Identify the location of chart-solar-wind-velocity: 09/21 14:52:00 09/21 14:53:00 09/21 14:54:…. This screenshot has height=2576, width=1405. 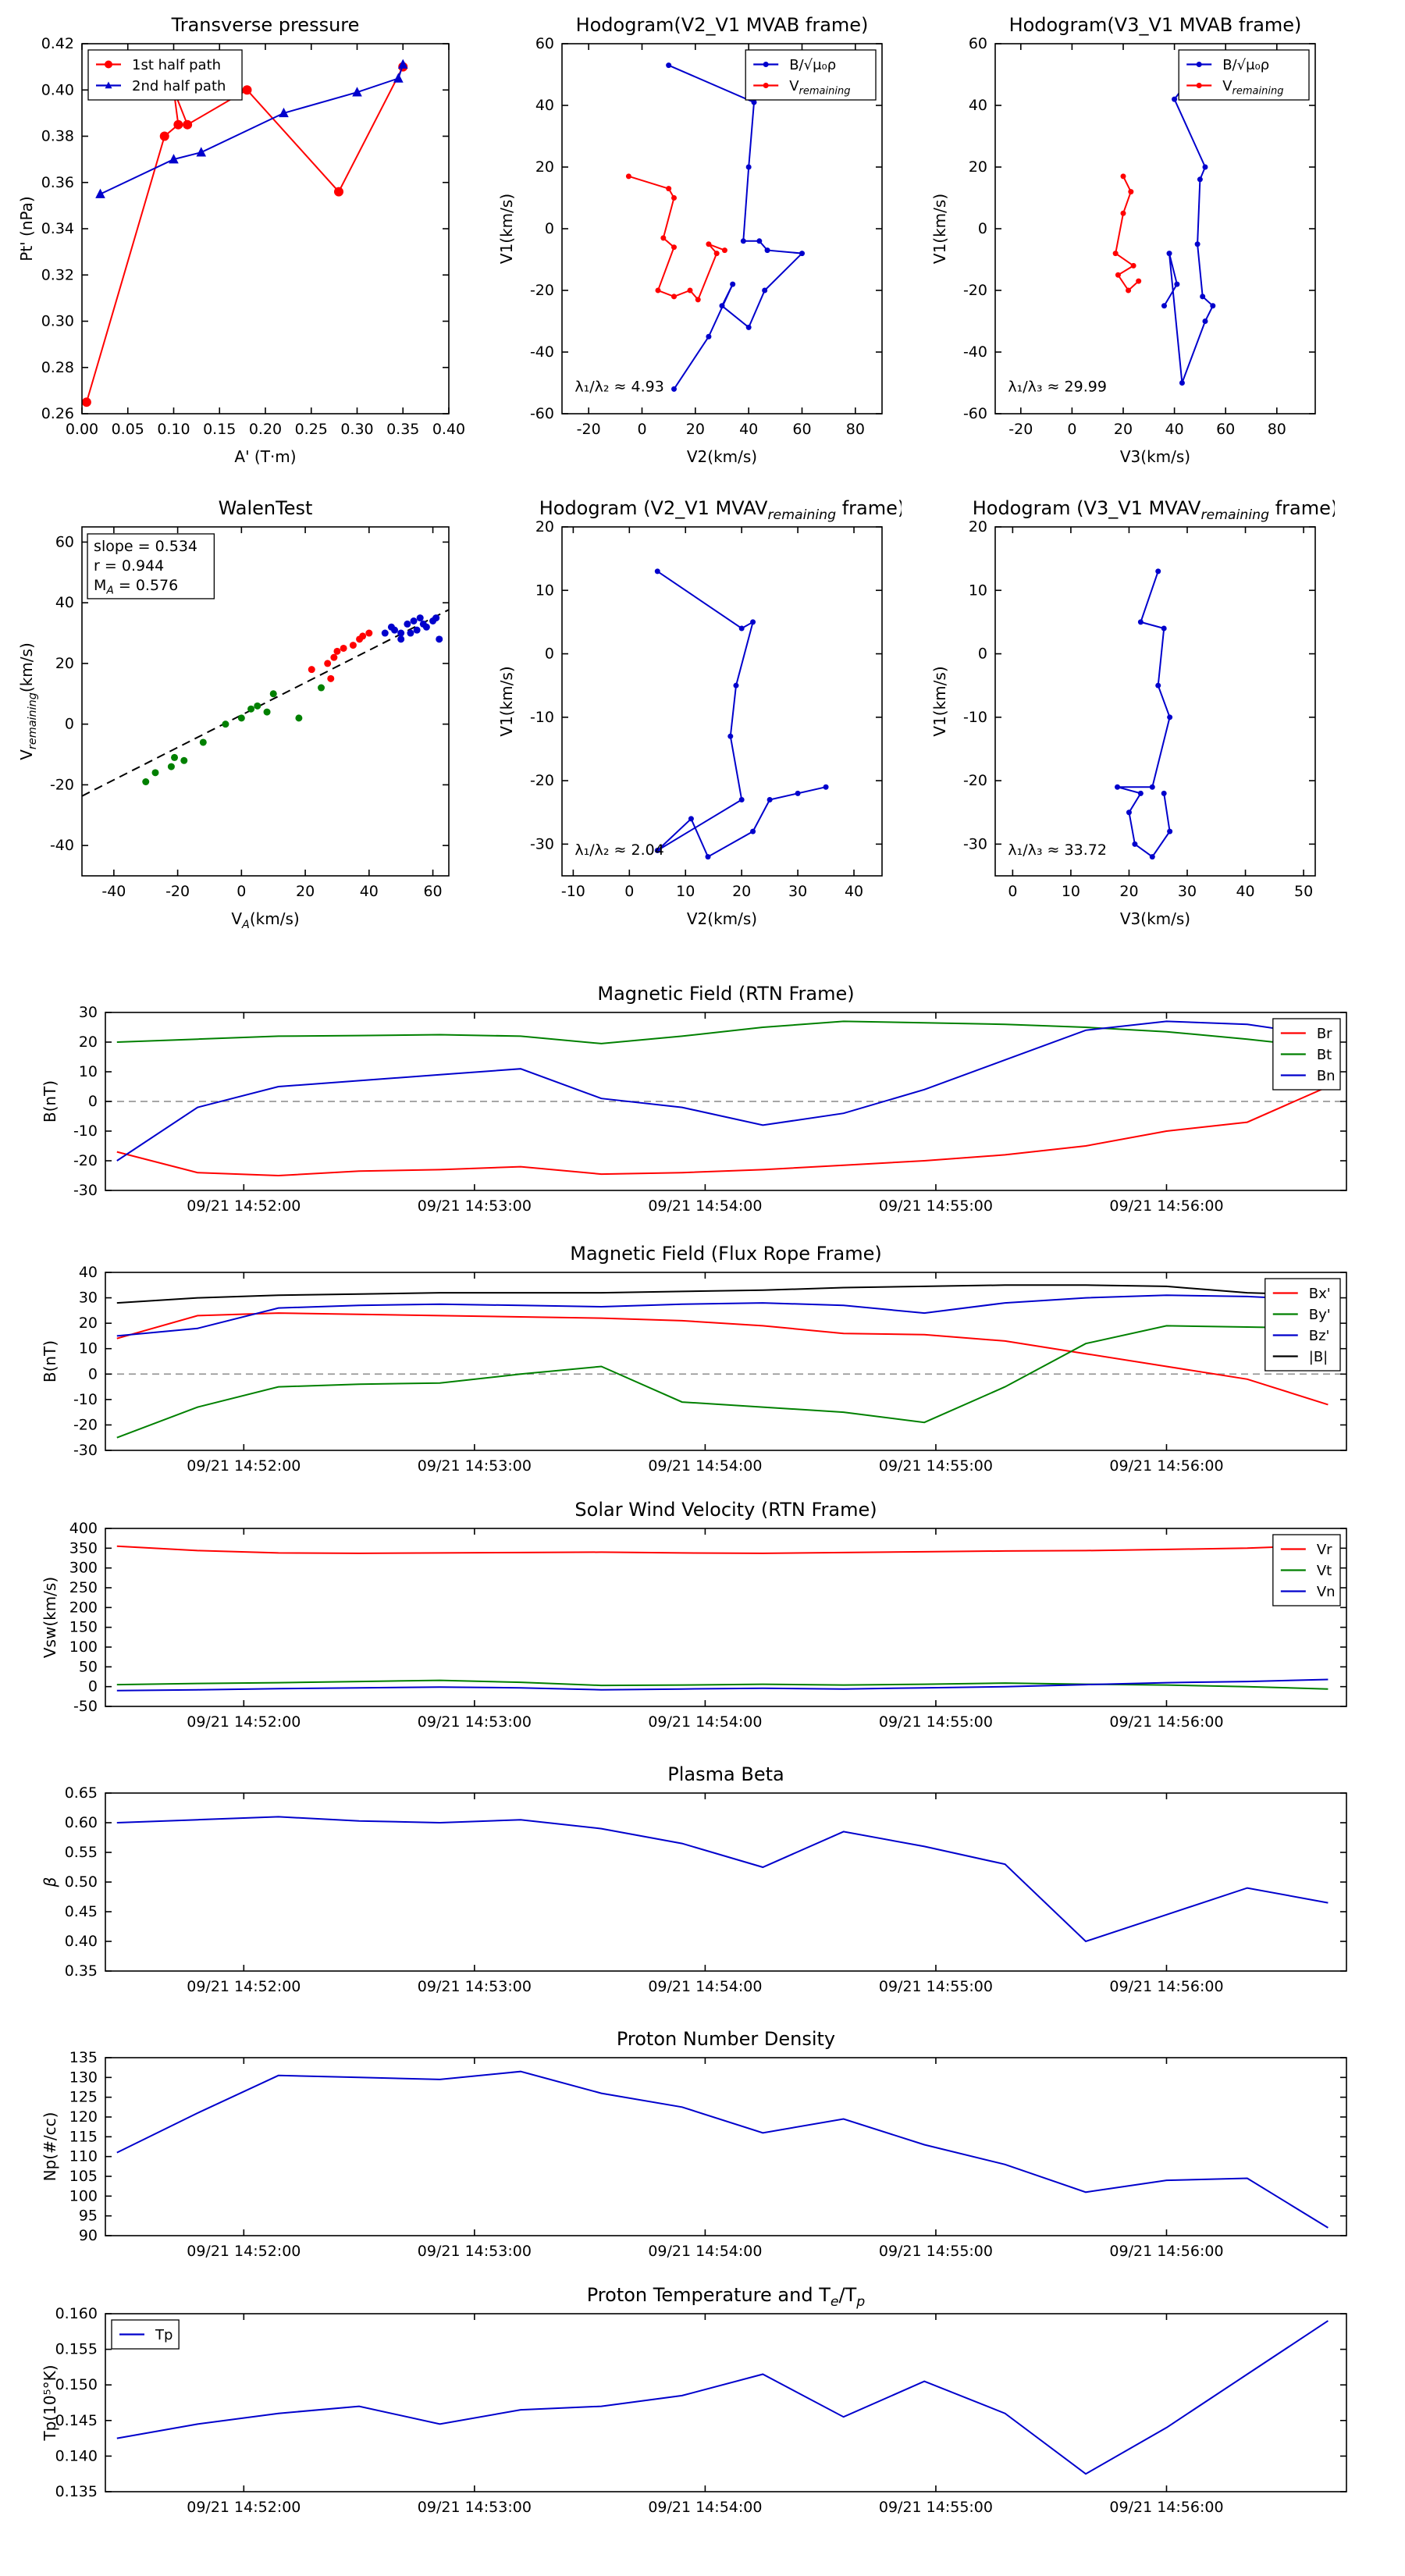
(707, 1615).